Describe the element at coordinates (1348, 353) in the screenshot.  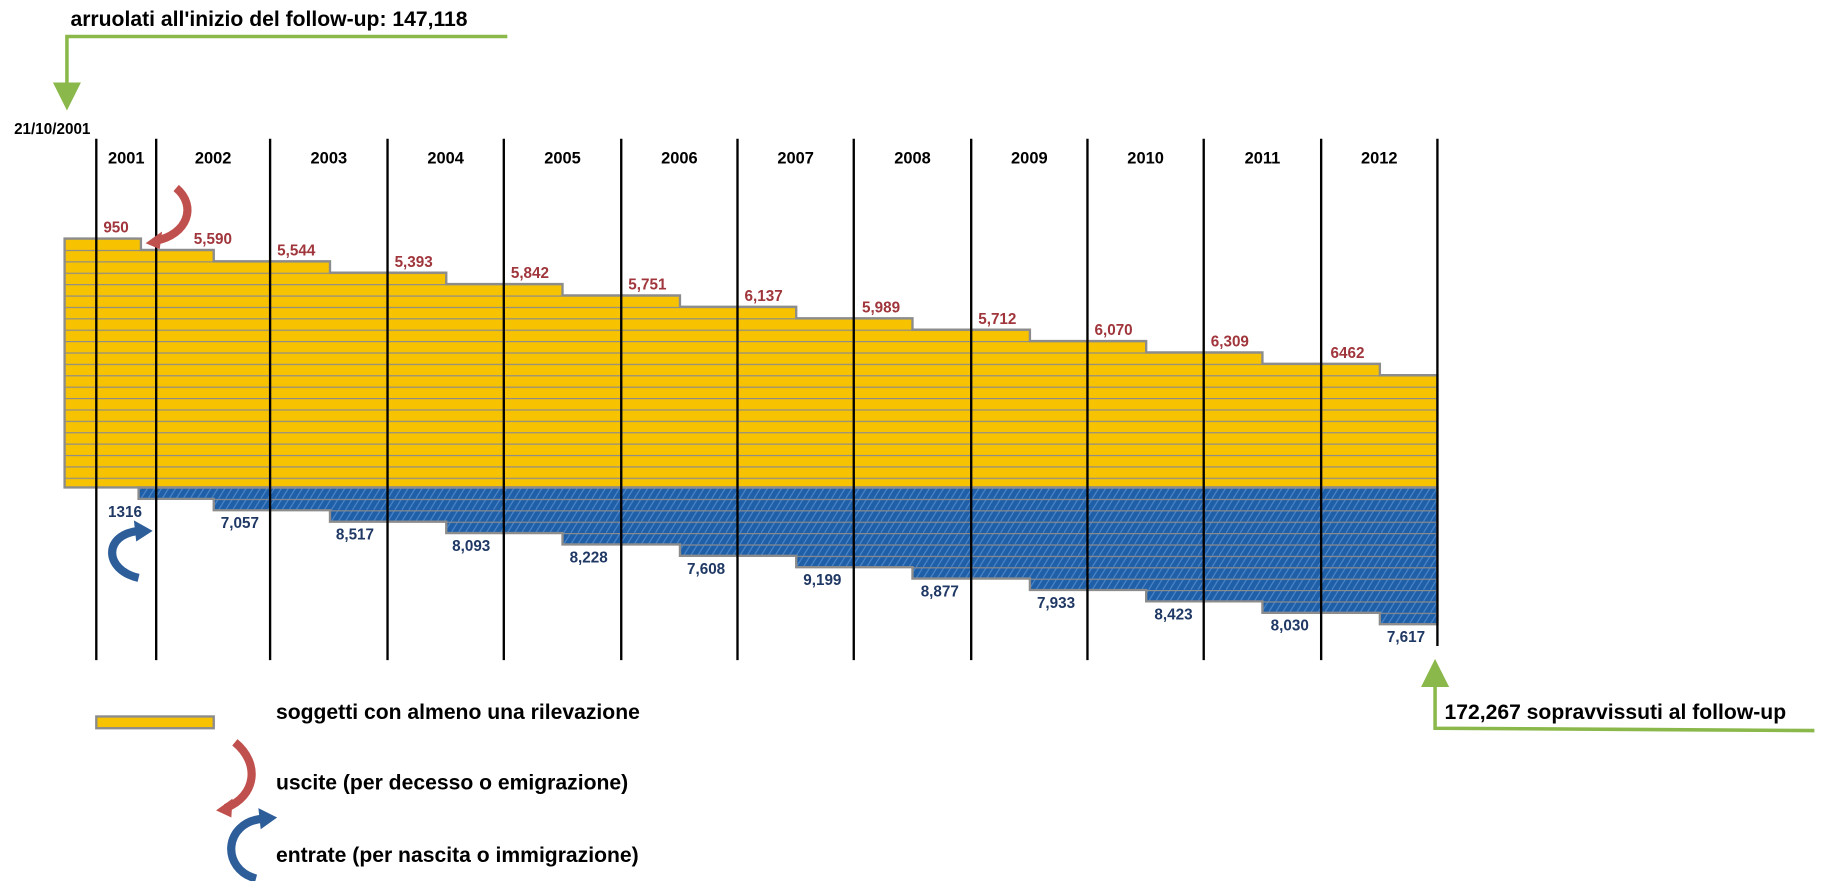
I see `exit-label: 6462` at that location.